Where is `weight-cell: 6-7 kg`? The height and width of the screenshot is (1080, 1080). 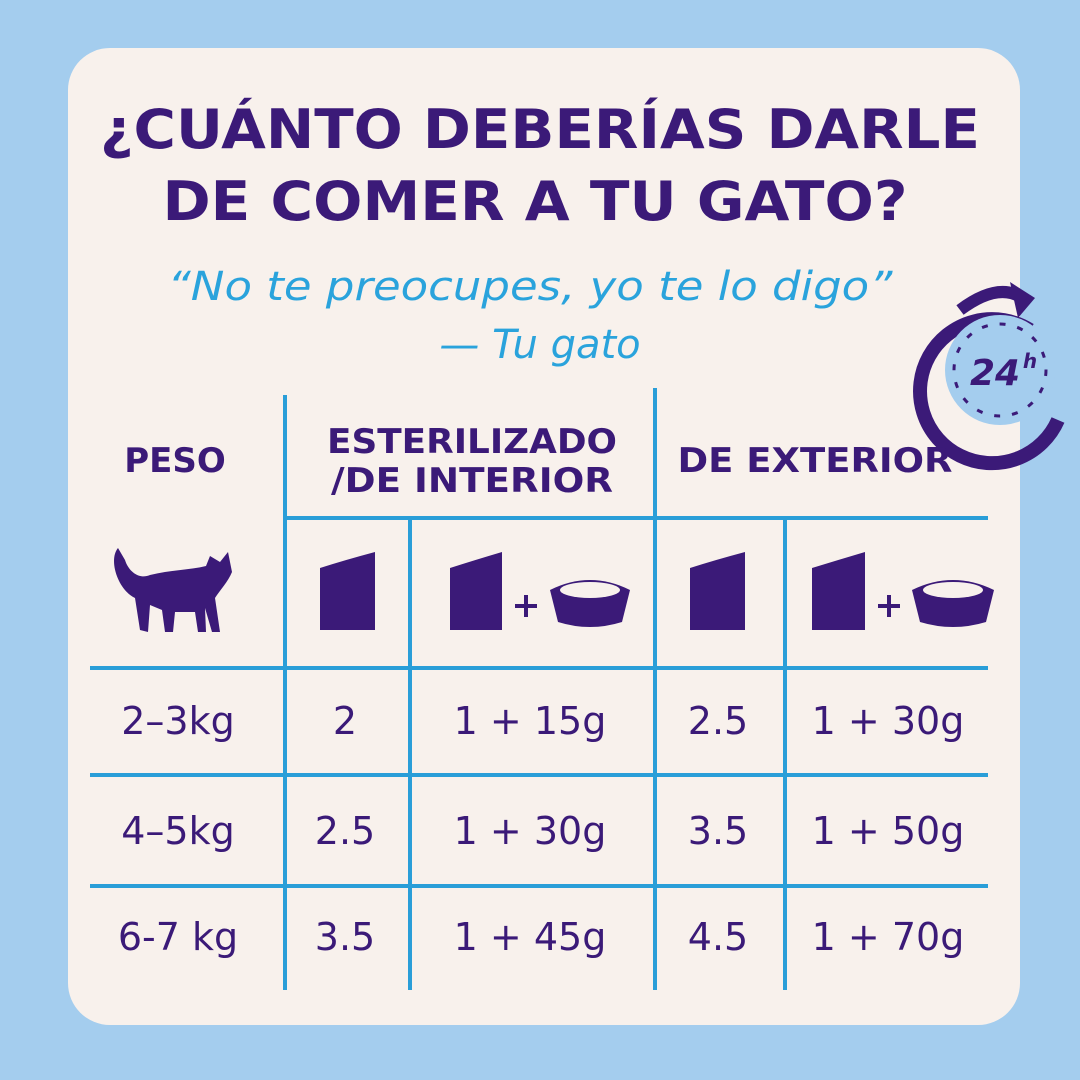
weight-cell: 6-7 kg is located at coordinates (178, 937).